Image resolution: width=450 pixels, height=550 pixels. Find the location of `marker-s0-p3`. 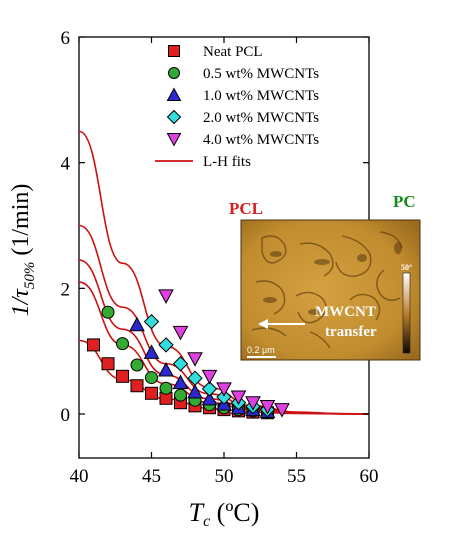

marker-s0-p3 is located at coordinates (137, 386).